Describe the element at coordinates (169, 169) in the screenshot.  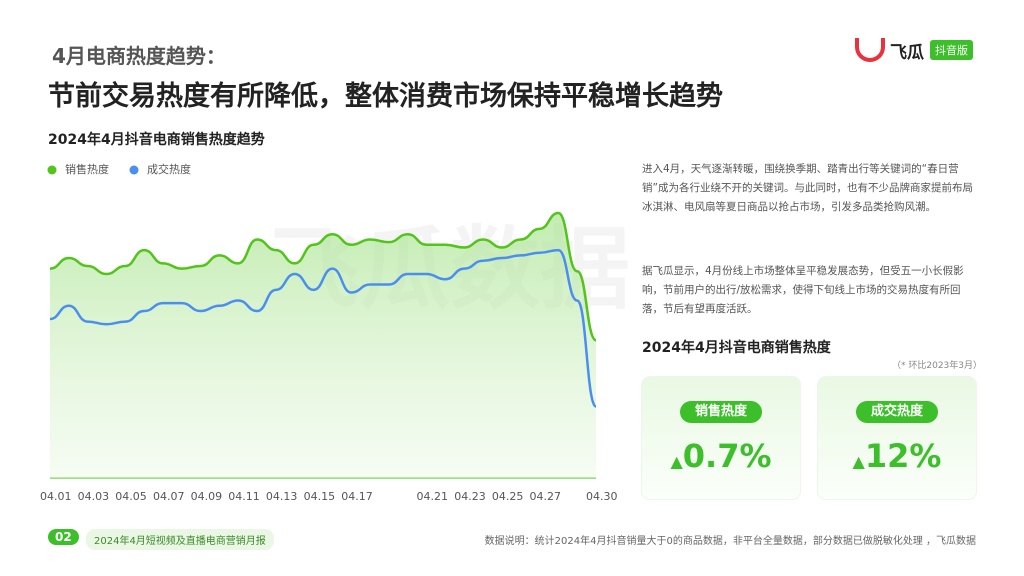
I see `legend-label: 成交热度` at that location.